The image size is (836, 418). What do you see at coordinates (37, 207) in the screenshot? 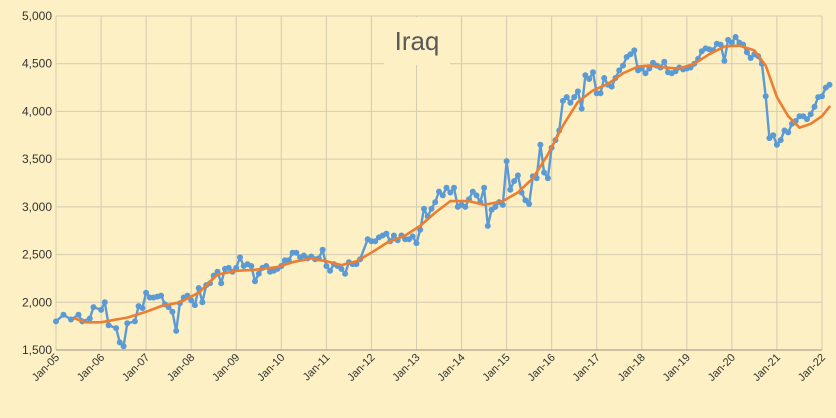
I see `y-tick-label: 3,000` at bounding box center [37, 207].